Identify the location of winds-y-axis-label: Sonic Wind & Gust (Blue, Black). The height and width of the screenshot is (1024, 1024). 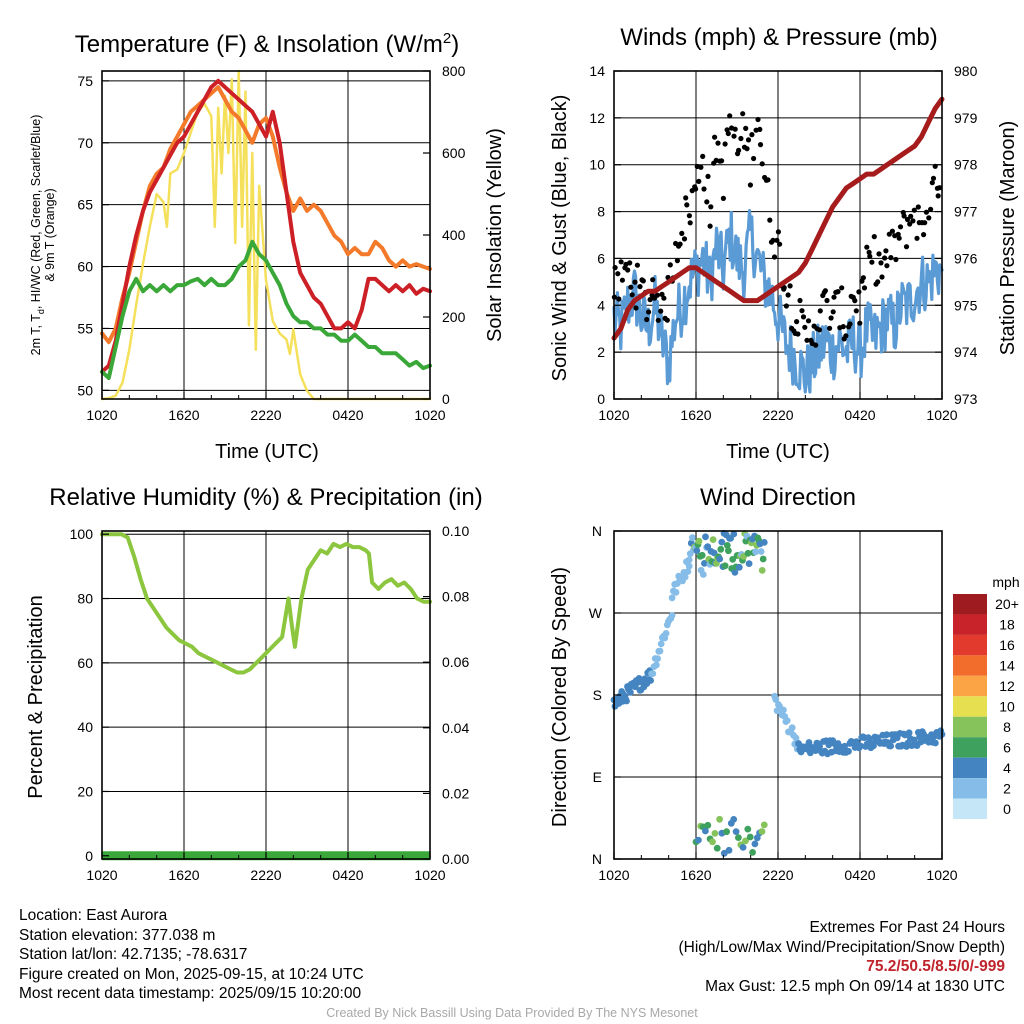
(560, 238).